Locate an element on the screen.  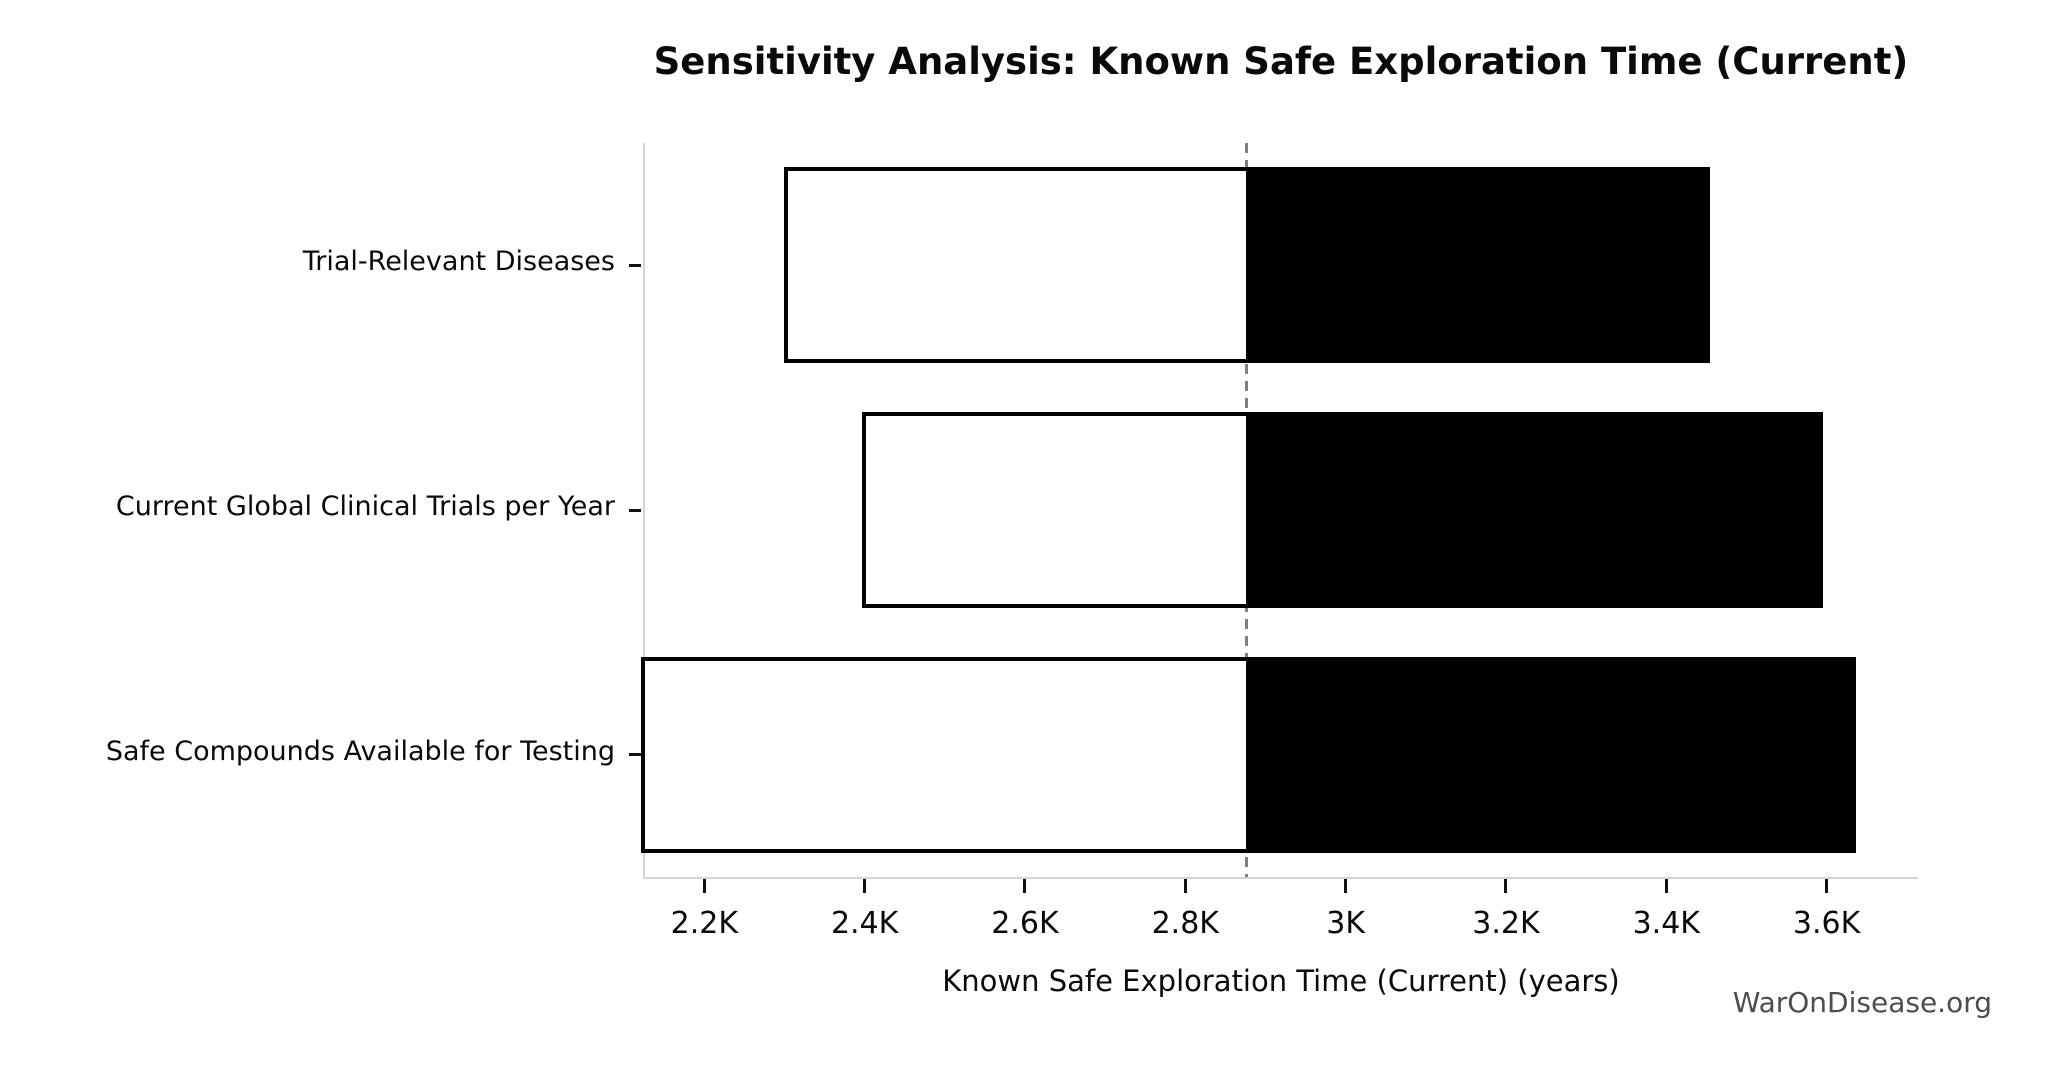
bar-high-segment-trial-relevant-diseases is located at coordinates (1478, 265).